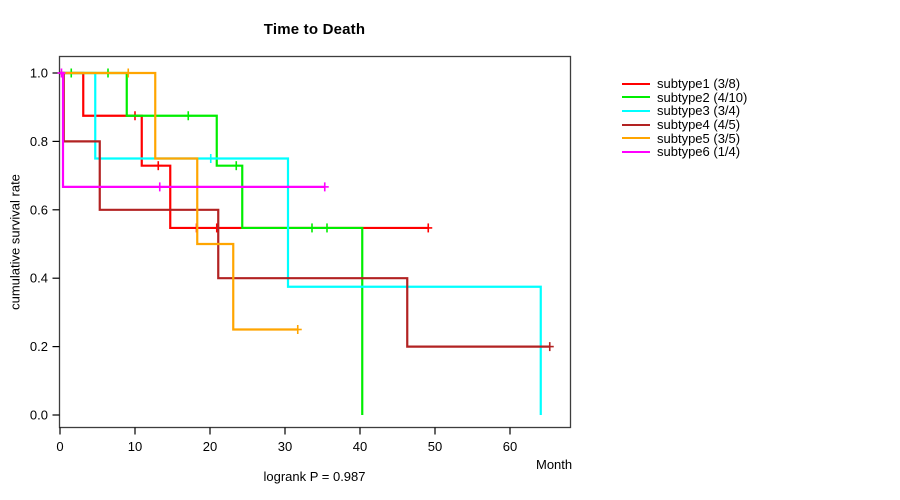 The image size is (900, 500). I want to click on y-axis-tick-label: 0.2, so click(39, 346).